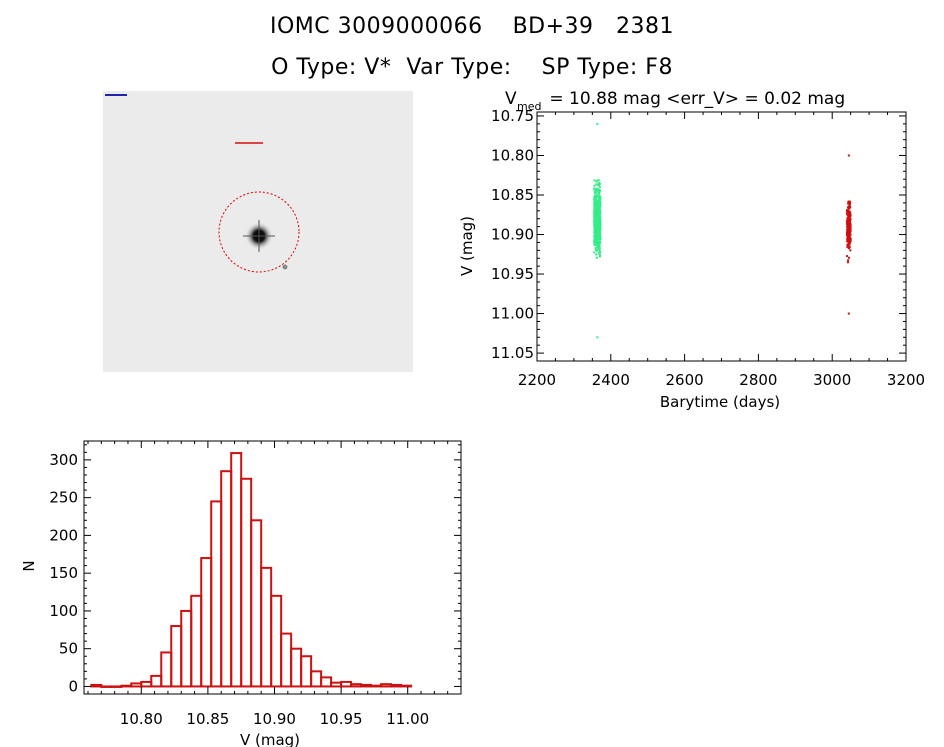  What do you see at coordinates (258, 231) in the screenshot?
I see `sky-image-thumbnail` at bounding box center [258, 231].